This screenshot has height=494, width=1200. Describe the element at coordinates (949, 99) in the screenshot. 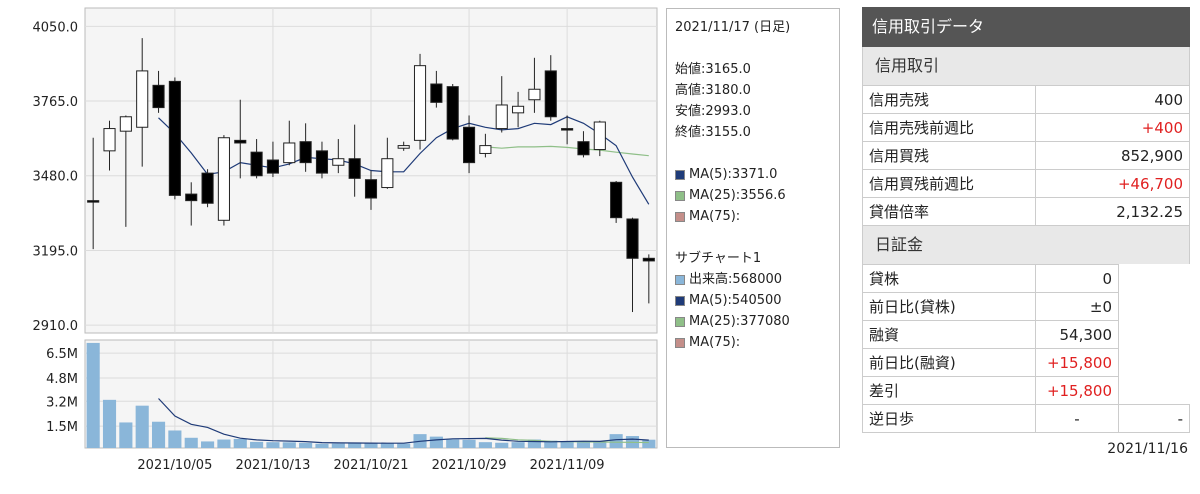

I see `row-label: 信用売残` at that location.